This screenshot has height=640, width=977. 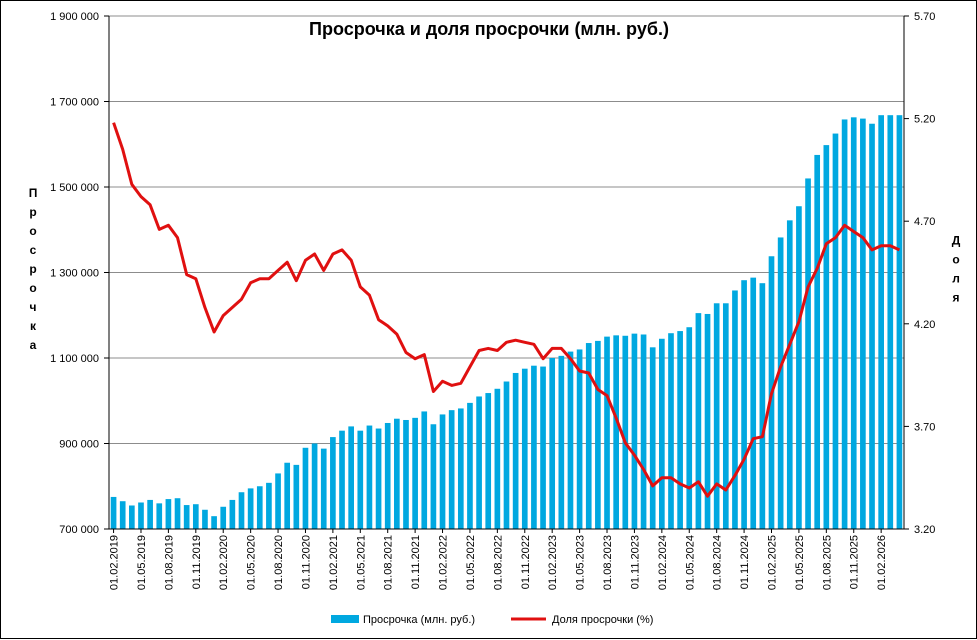 I want to click on y-right-tick-label: 4.20, so click(x=924, y=325).